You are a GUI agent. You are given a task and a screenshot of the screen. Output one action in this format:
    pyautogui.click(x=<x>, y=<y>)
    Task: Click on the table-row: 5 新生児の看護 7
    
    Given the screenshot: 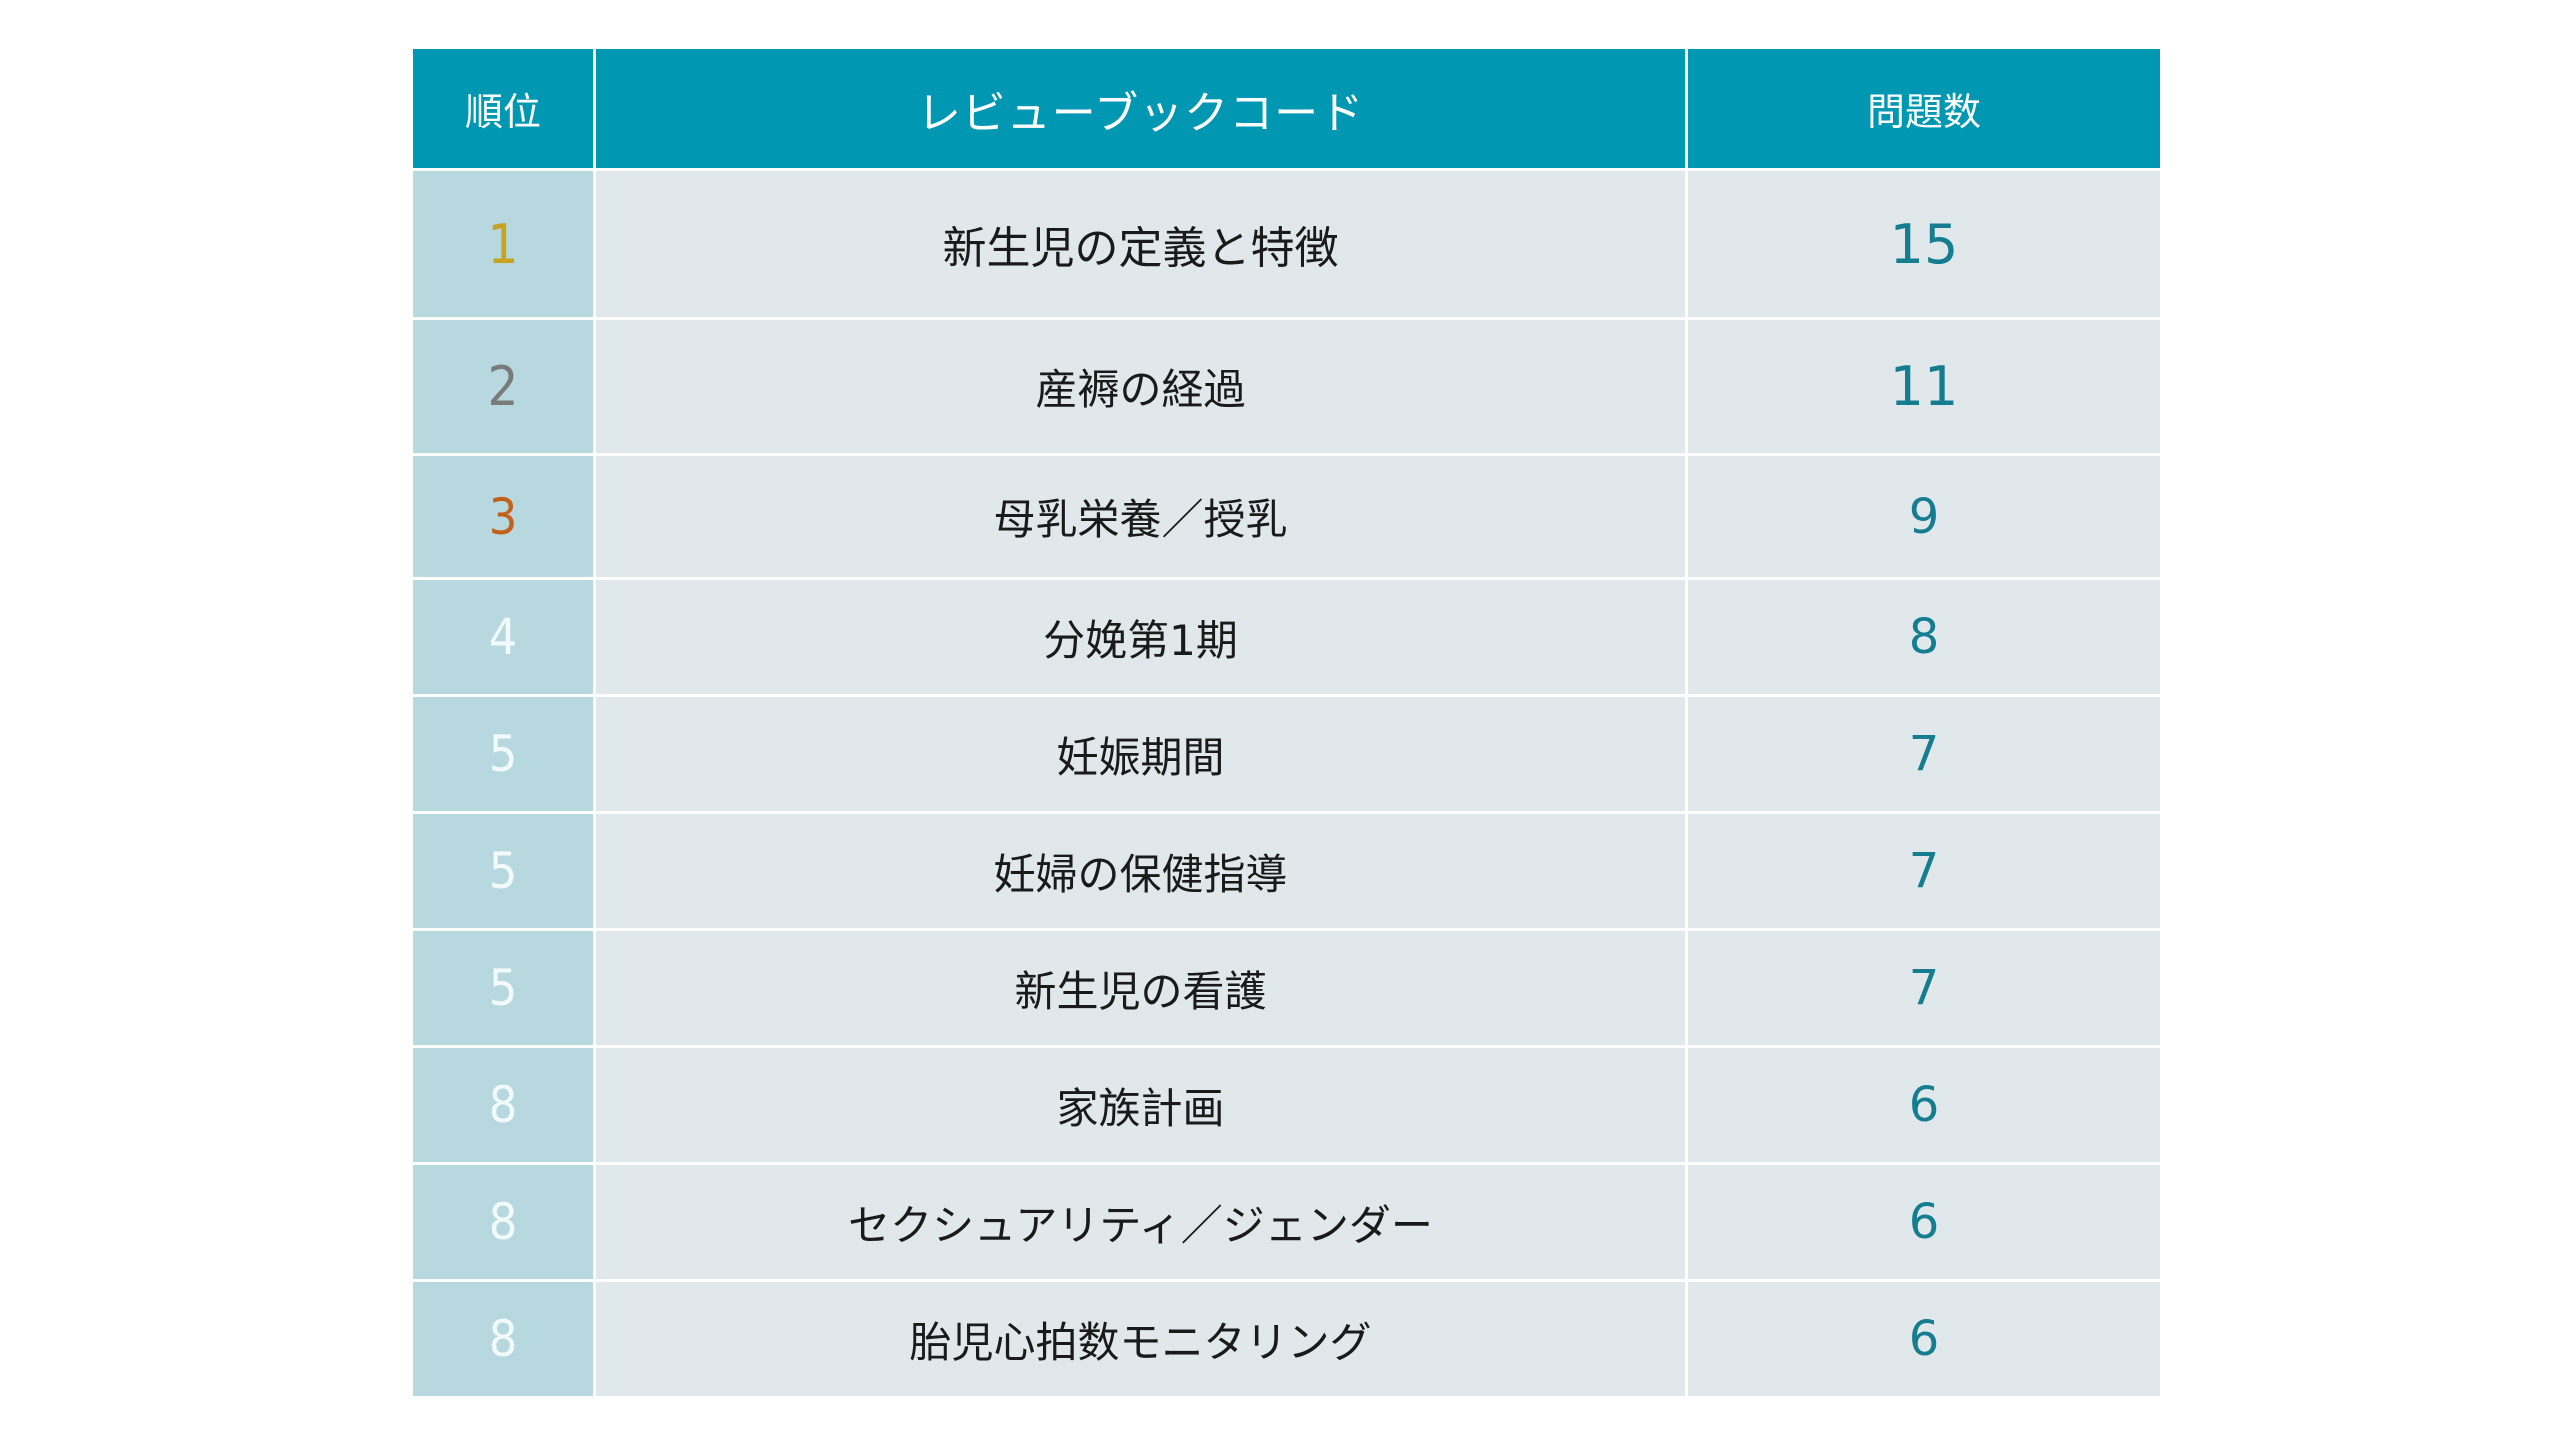 What is the action you would take?
    pyautogui.click(x=1286, y=988)
    